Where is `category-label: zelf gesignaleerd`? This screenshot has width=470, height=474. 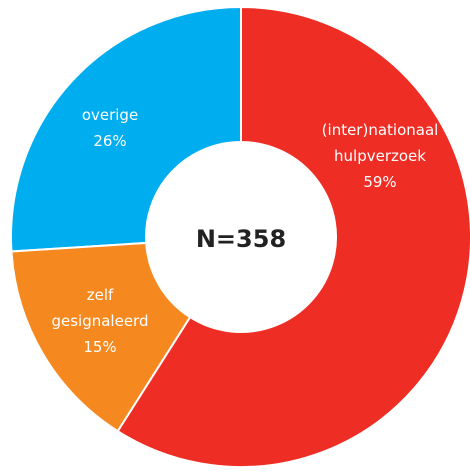 category-label: zelf gesignaleerd is located at coordinates (99, 308).